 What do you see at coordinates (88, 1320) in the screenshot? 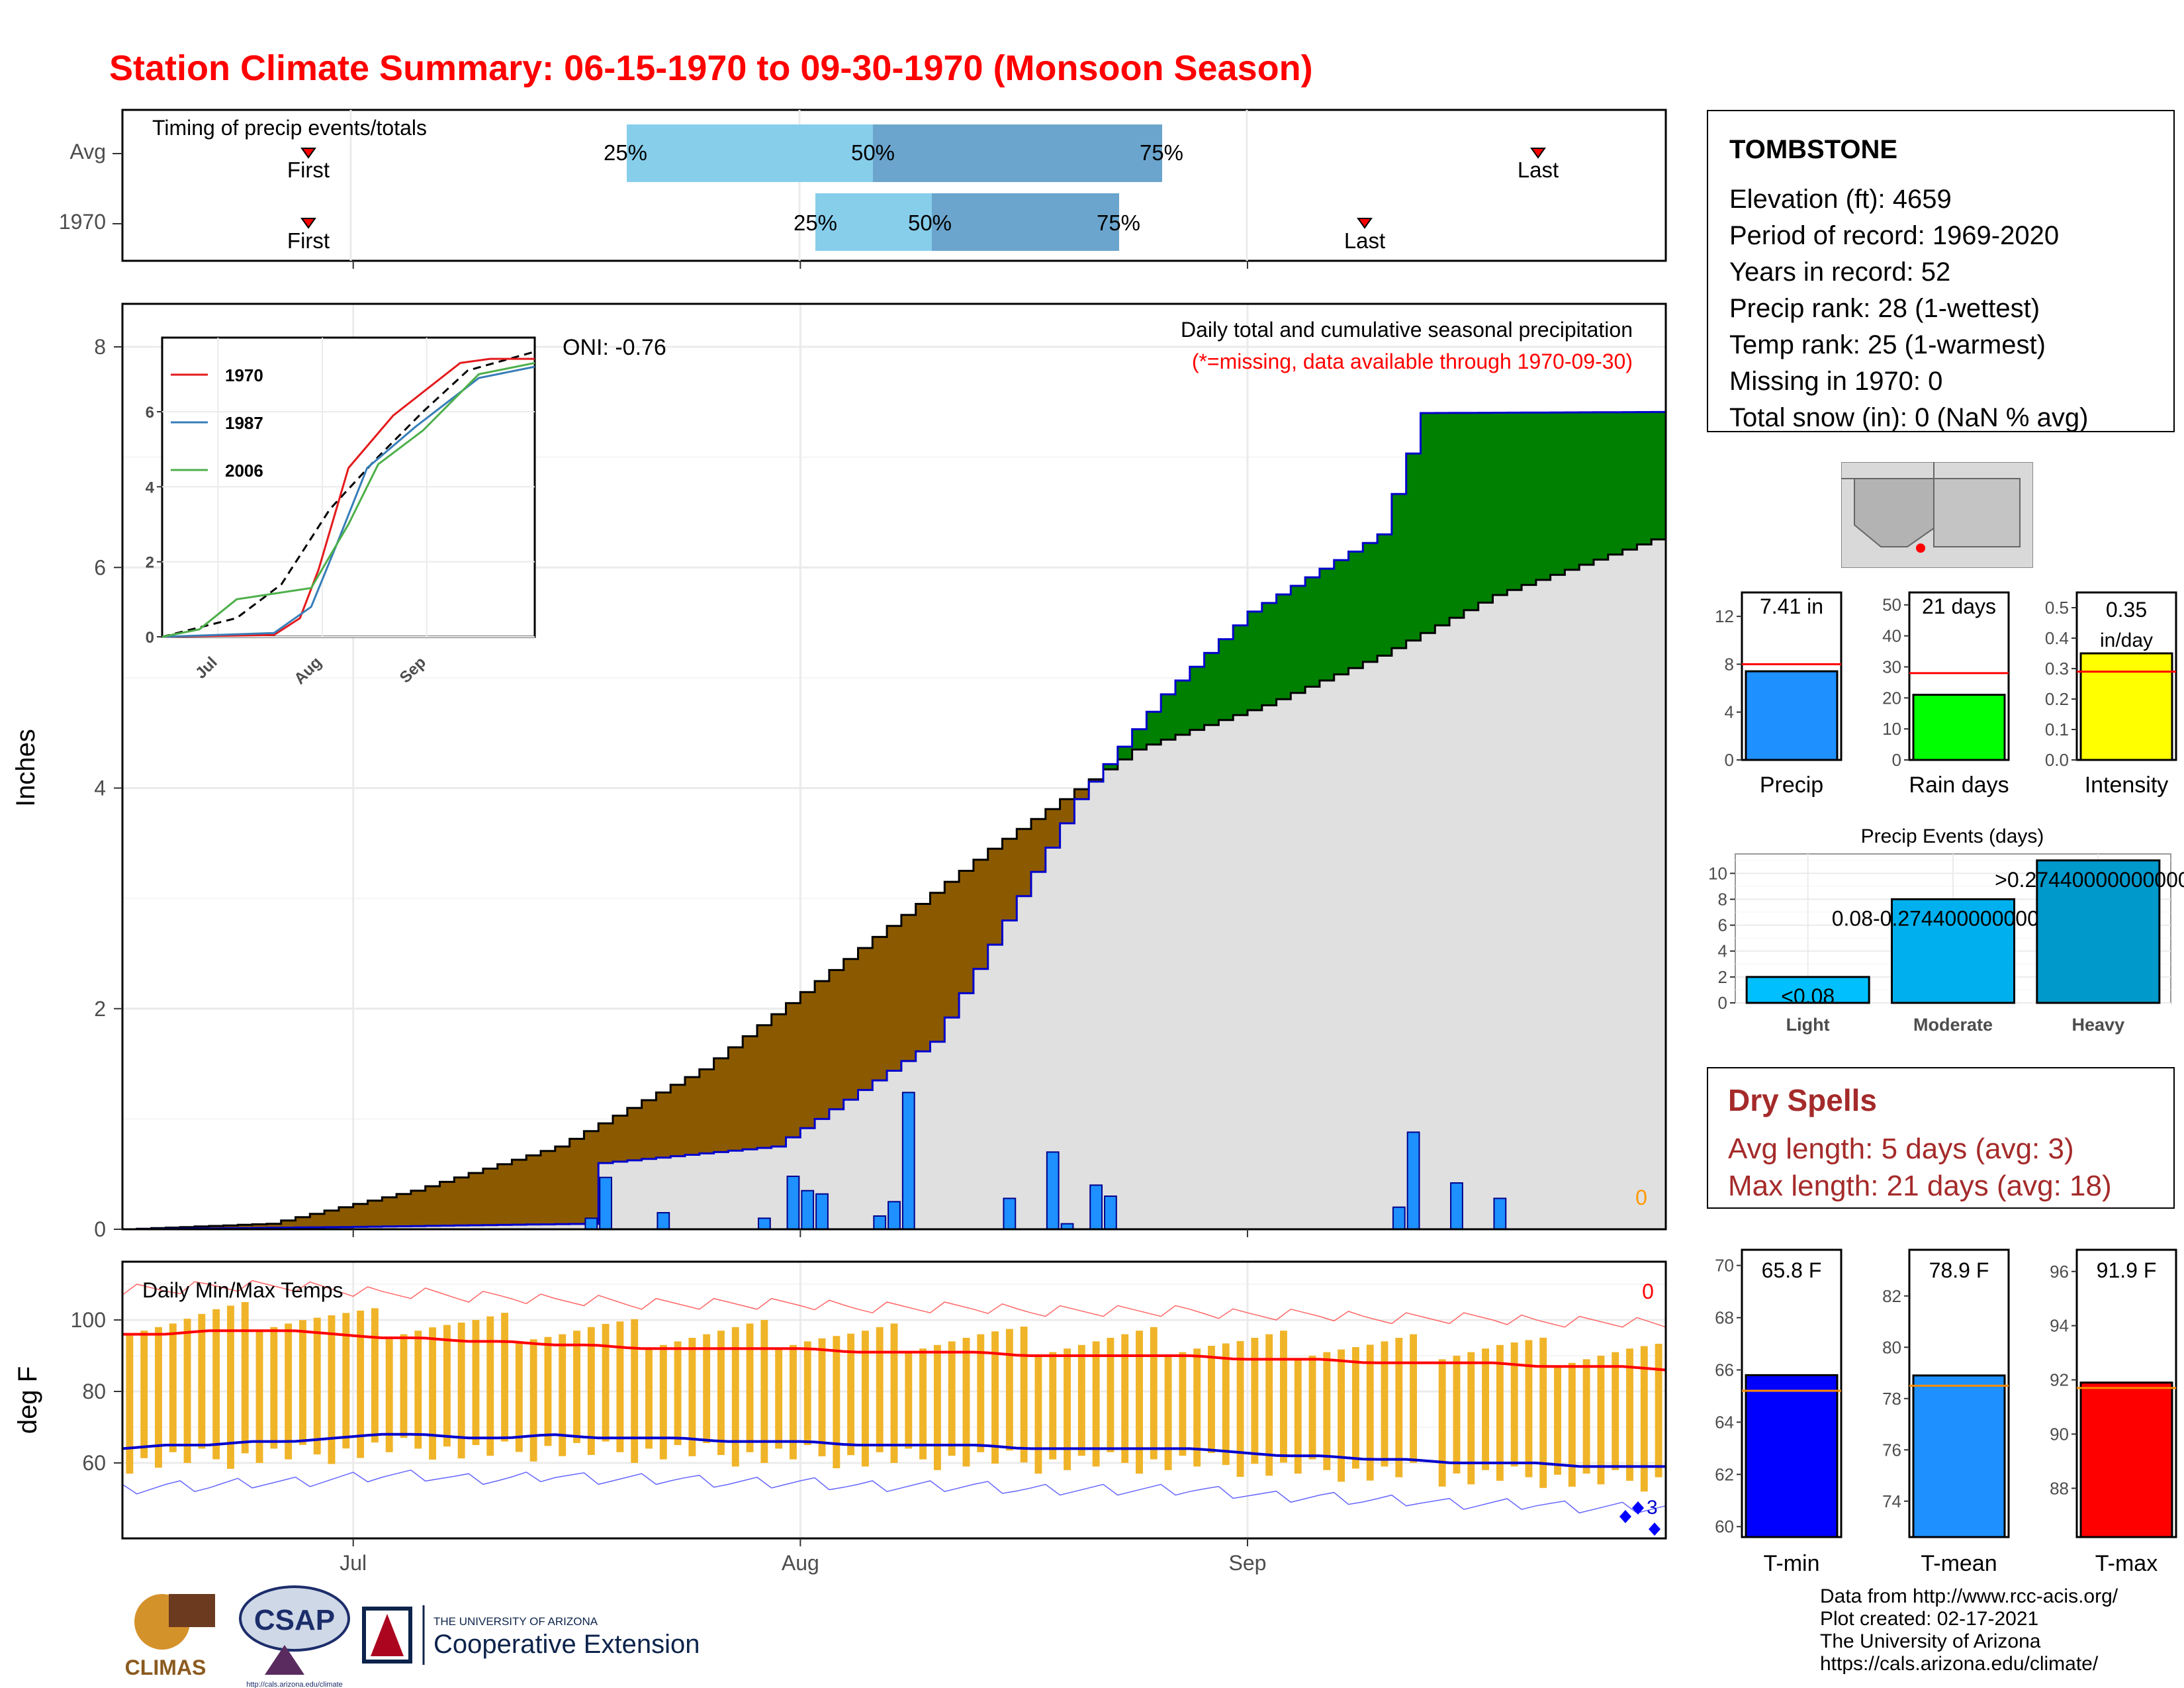
I see `temp-ytick-label: 100` at bounding box center [88, 1320].